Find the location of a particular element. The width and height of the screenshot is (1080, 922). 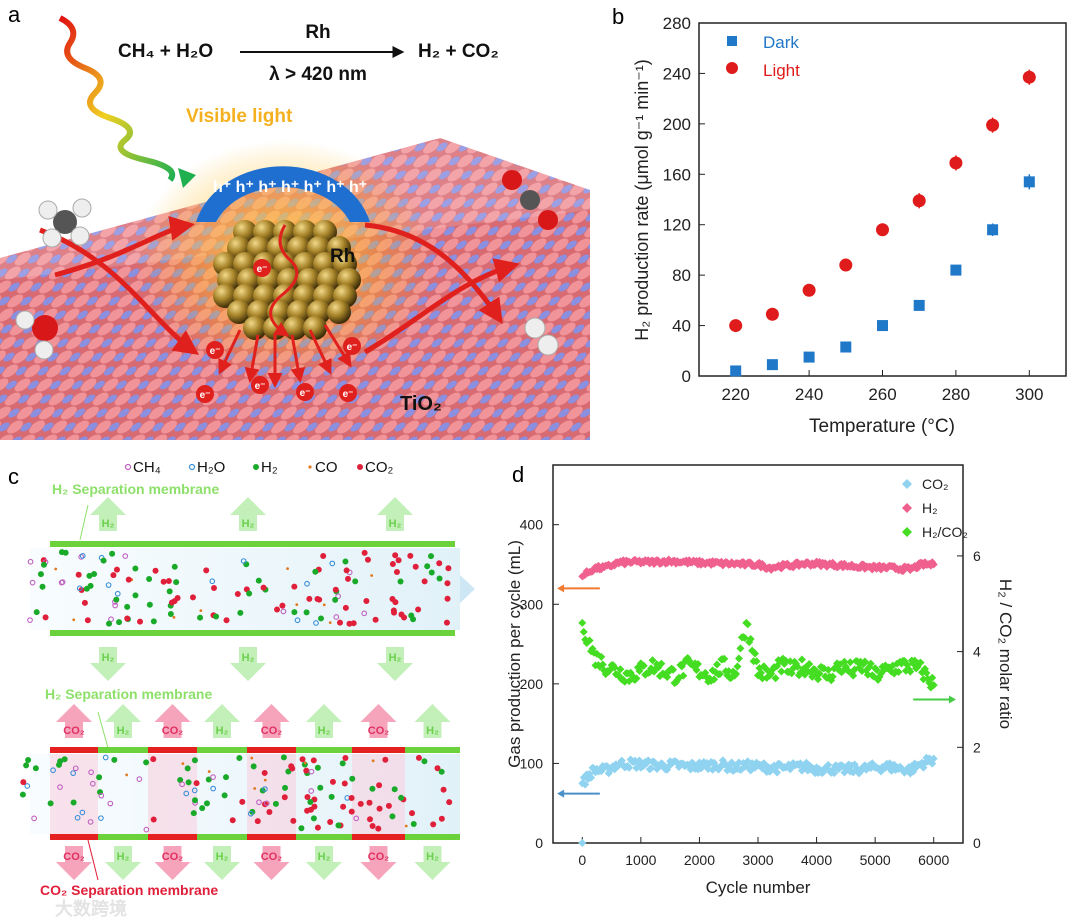

hole-cap is located at coordinates (283, 194).